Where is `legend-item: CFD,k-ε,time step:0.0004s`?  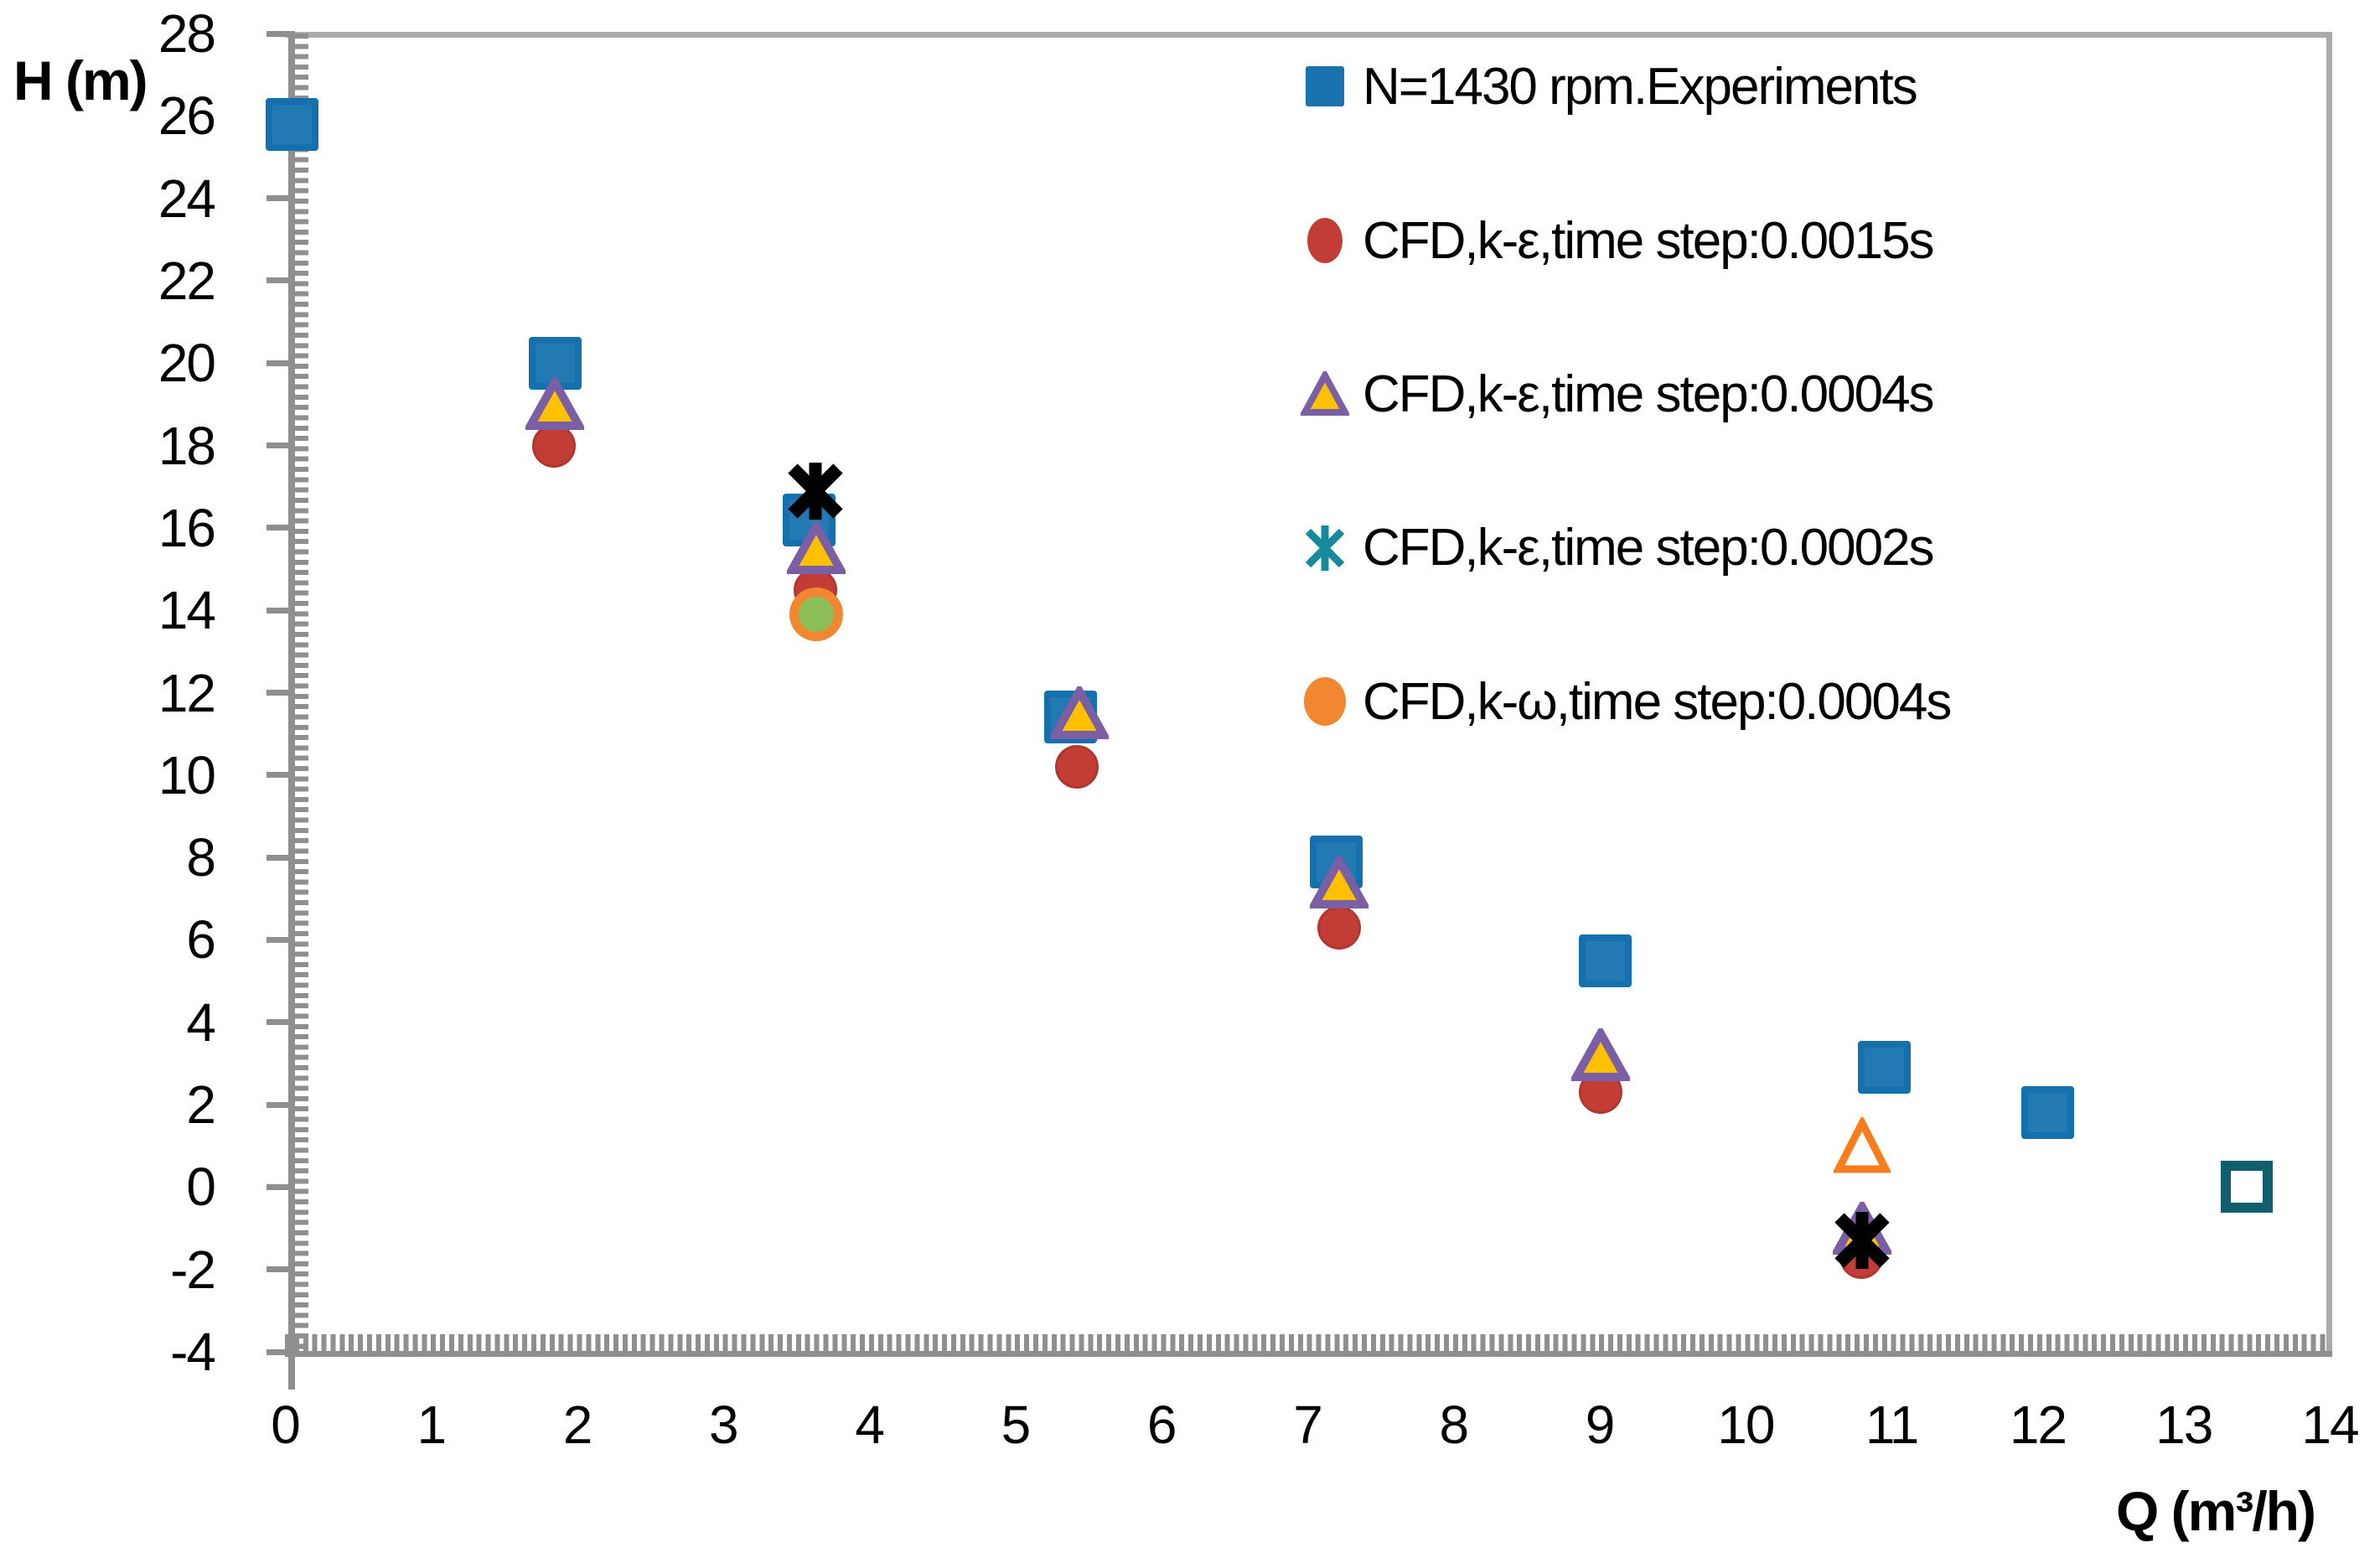
legend-item: CFD,k-ε,time step:0.0004s is located at coordinates (1618, 393).